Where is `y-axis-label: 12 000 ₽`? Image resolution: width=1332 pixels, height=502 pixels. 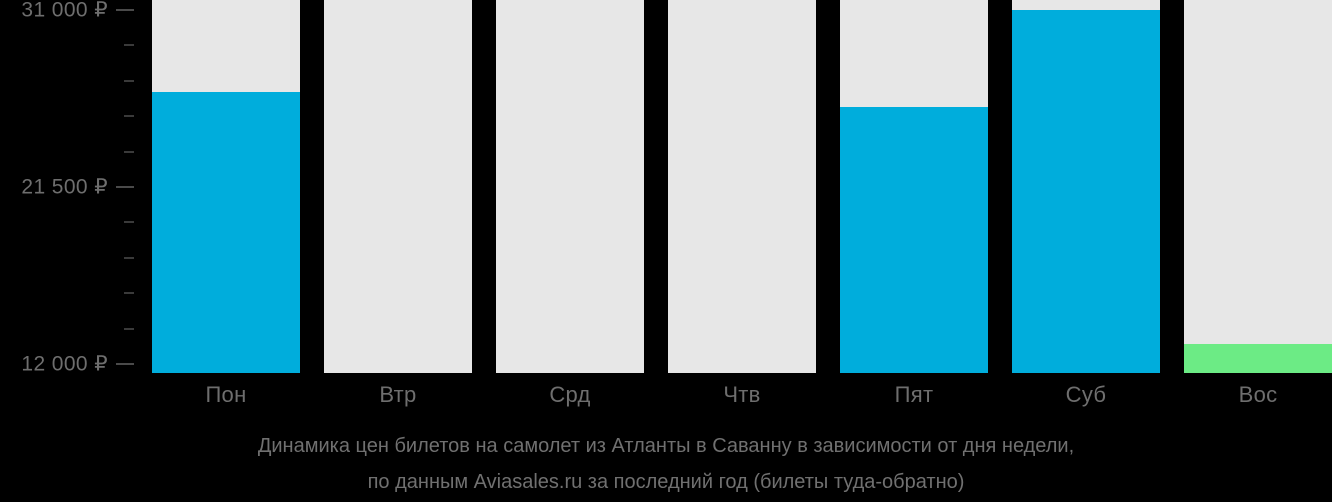 y-axis-label: 12 000 ₽ is located at coordinates (64, 364).